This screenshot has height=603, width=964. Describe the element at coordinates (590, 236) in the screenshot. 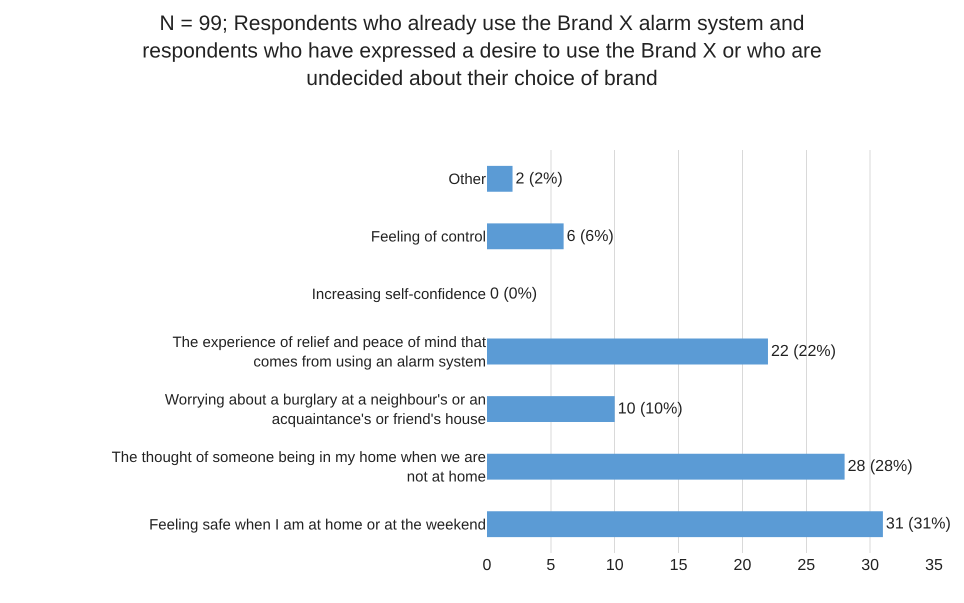

I see `data-label: 6 (6%)` at that location.